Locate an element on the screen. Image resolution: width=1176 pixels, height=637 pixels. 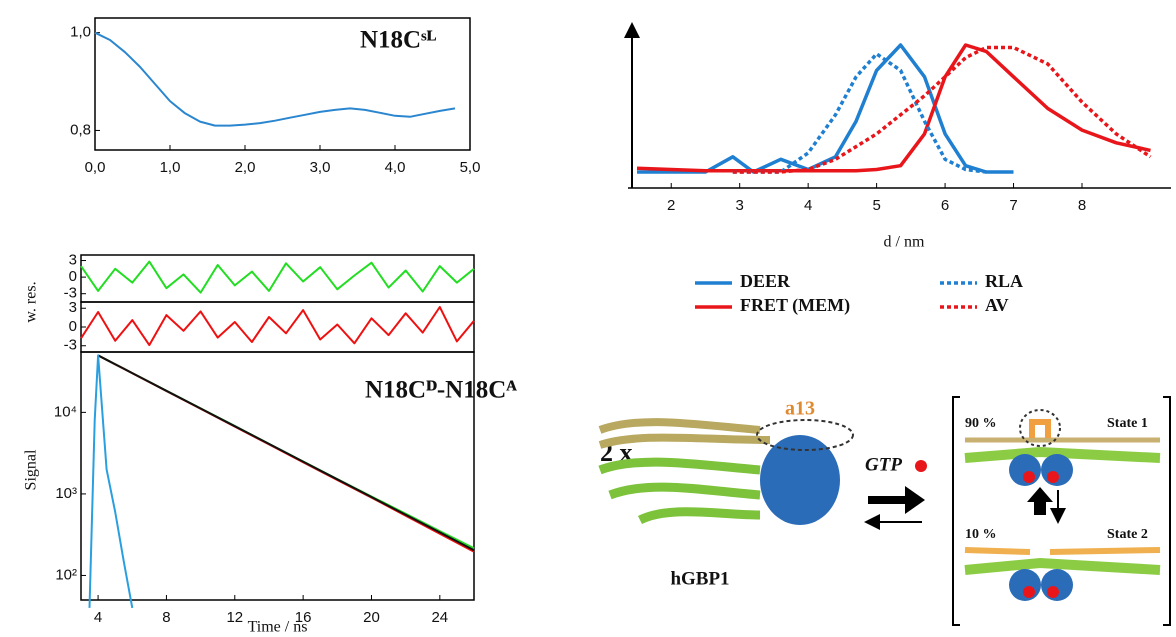
bracket is located at coordinates (1061, 511).